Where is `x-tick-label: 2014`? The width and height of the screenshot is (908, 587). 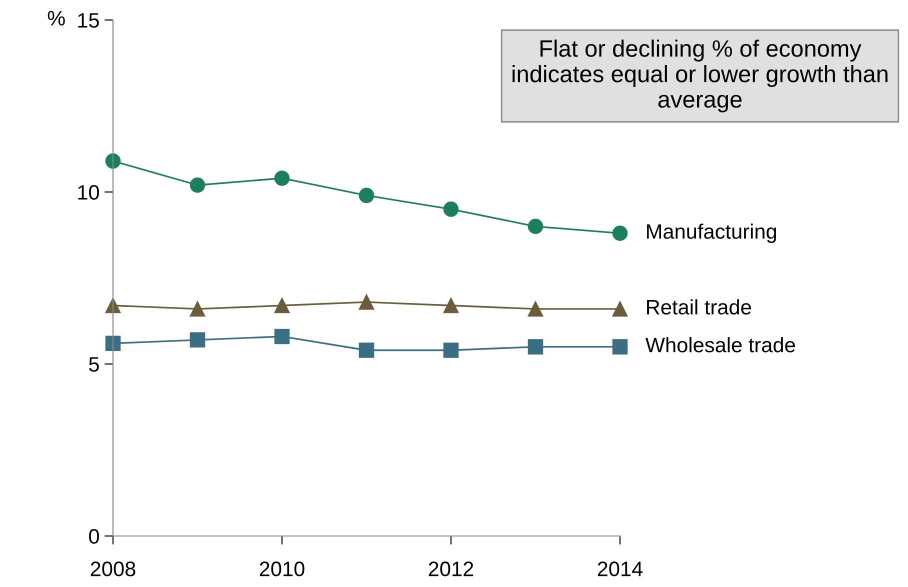
x-tick-label: 2014 is located at coordinates (620, 569).